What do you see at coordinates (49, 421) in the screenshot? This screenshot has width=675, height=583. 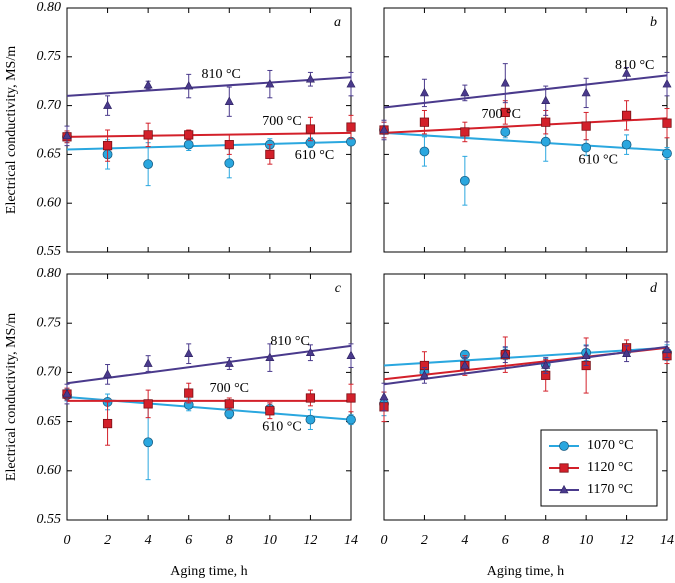 I see `y-tick-label: 0.65` at bounding box center [49, 421].